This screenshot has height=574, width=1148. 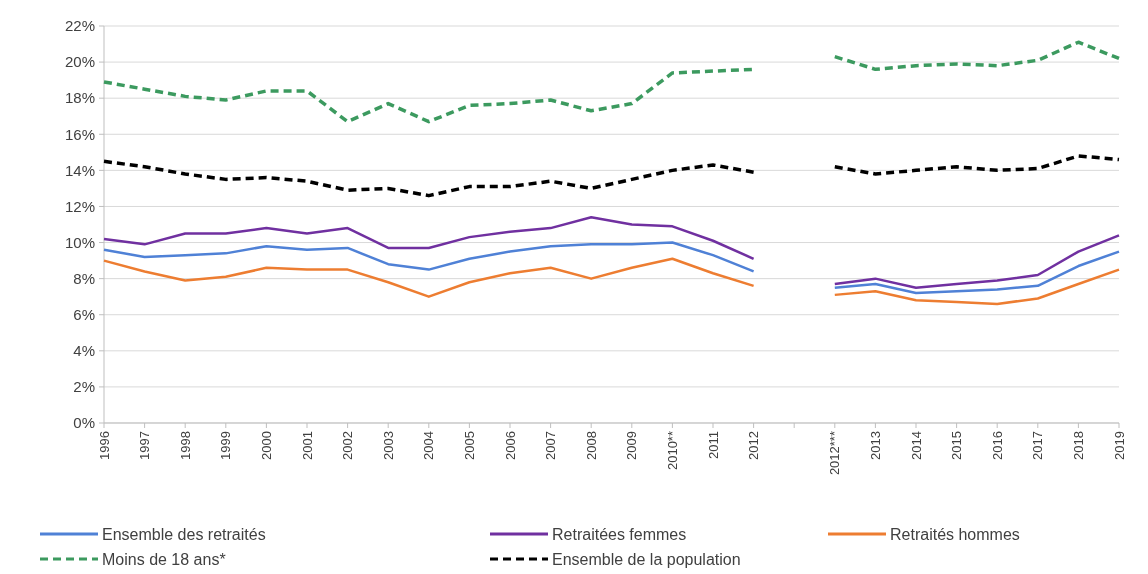 What do you see at coordinates (226, 445) in the screenshot?
I see `x-tick-label: 1999` at bounding box center [226, 445].